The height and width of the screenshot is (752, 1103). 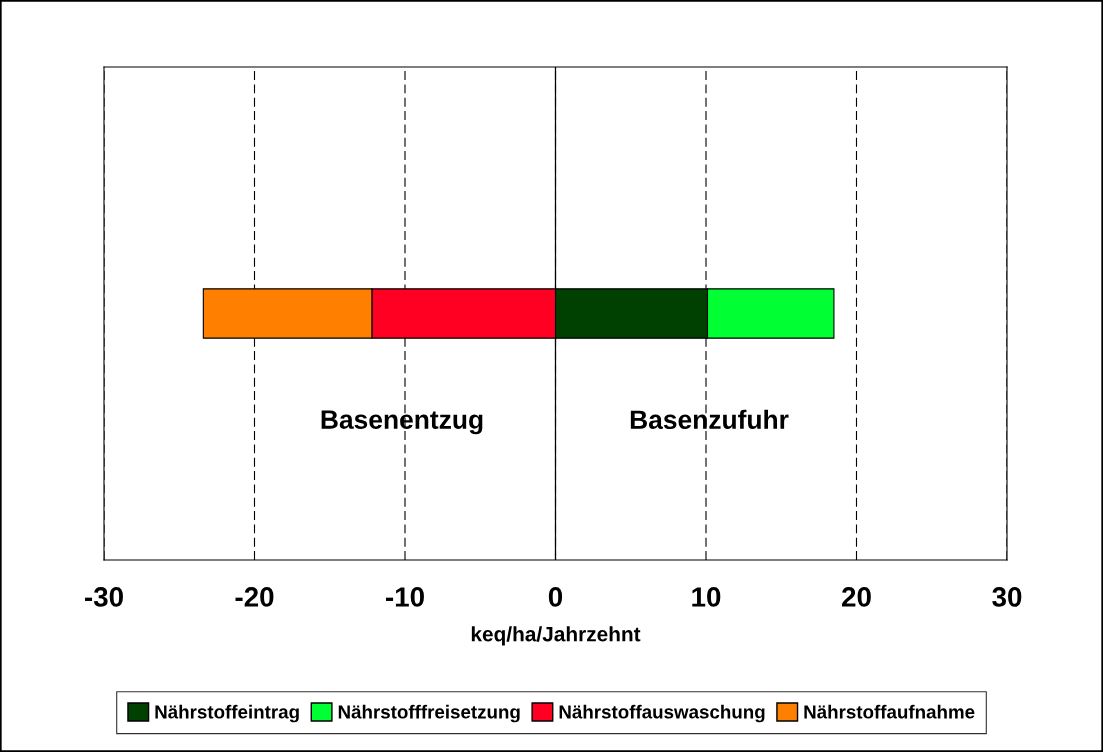 What do you see at coordinates (227, 713) in the screenshot?
I see `legend-label: Nährstoffeintrag` at bounding box center [227, 713].